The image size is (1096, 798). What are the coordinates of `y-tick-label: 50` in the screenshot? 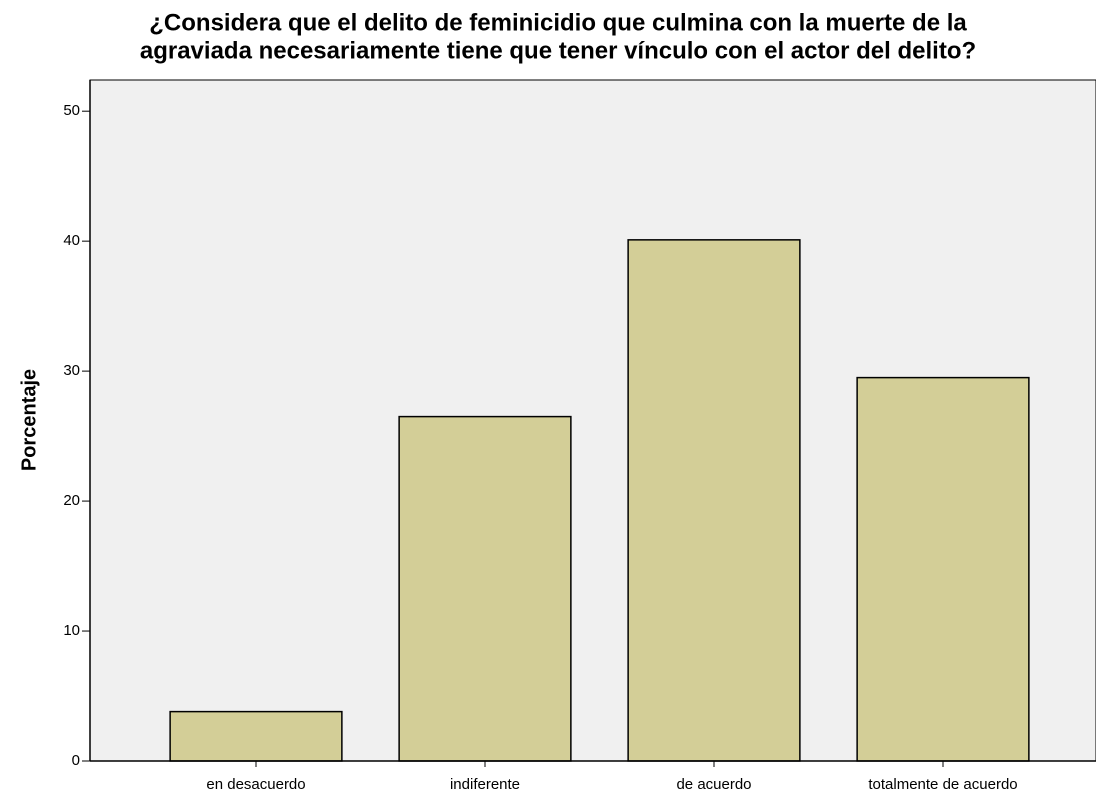 It's located at (71, 110).